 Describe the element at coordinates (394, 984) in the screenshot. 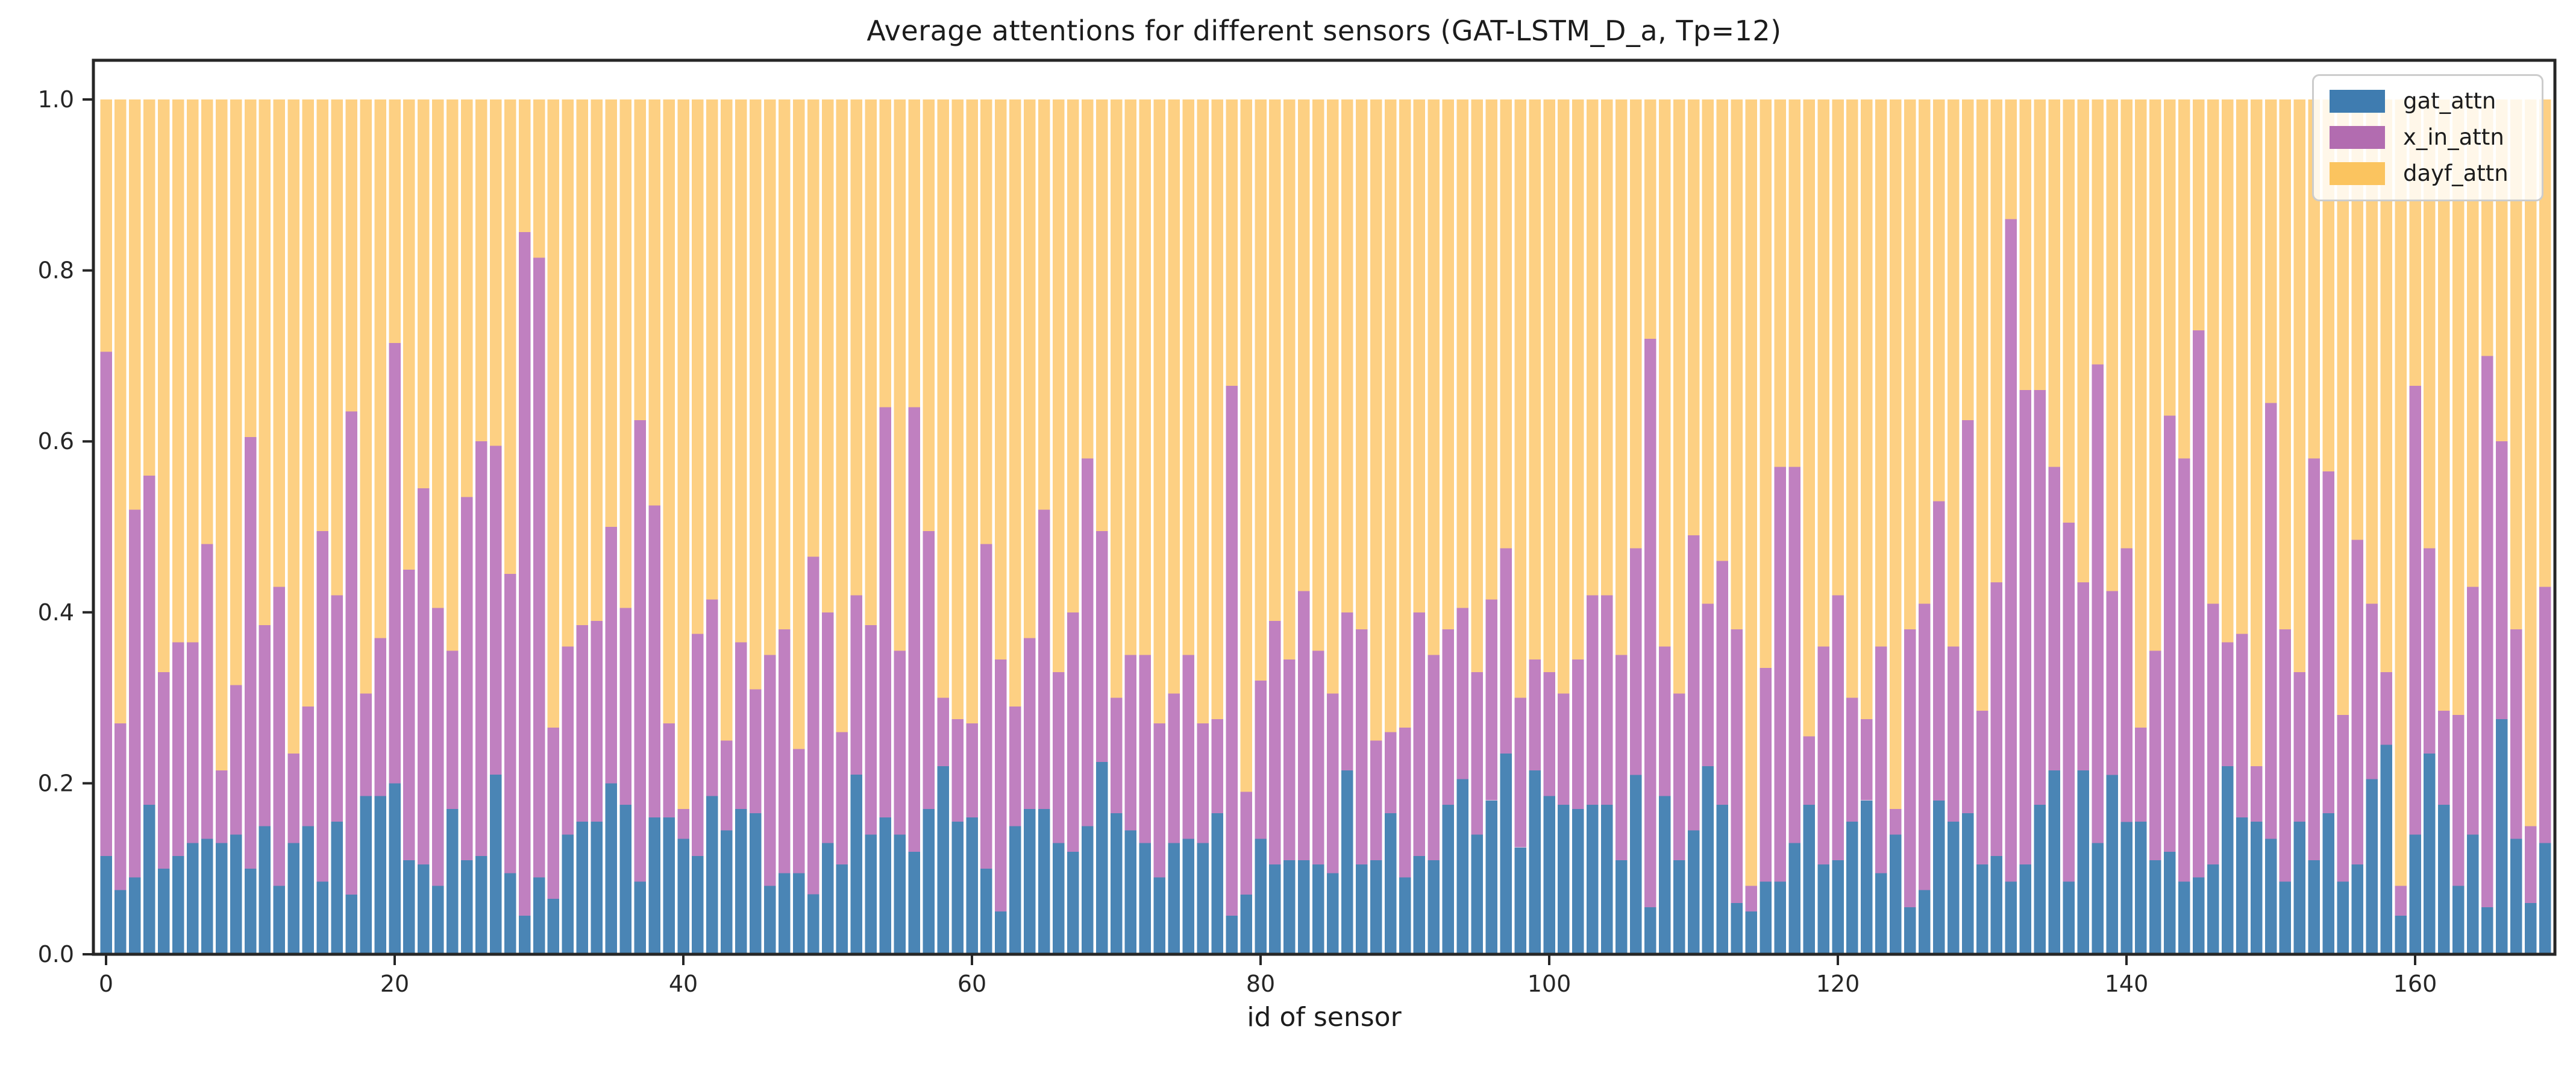

I see `x-tick-label: 20` at that location.